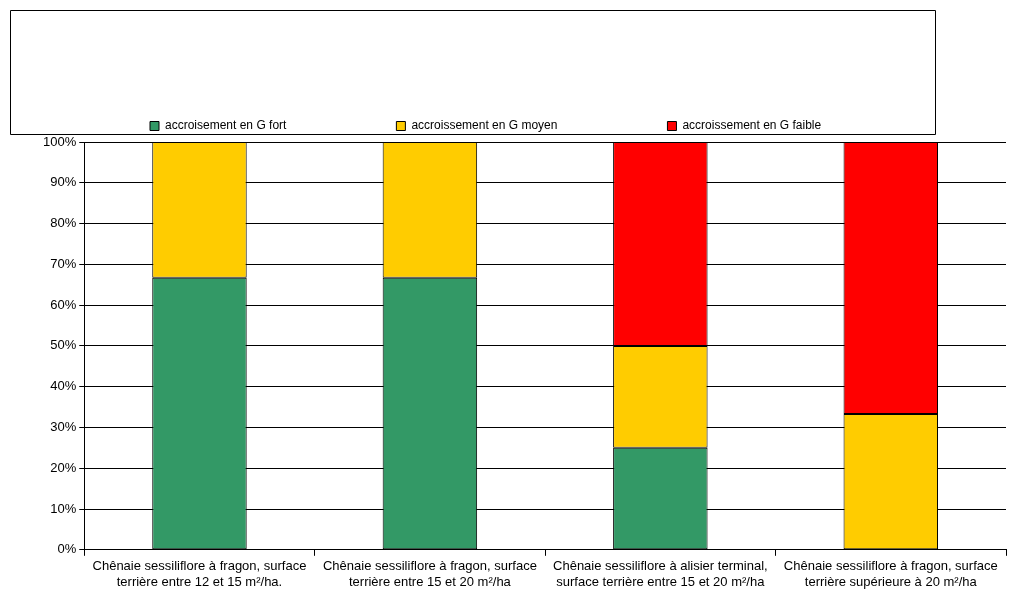  What do you see at coordinates (63, 182) in the screenshot?
I see `y-tick-label: 90%` at bounding box center [63, 182].